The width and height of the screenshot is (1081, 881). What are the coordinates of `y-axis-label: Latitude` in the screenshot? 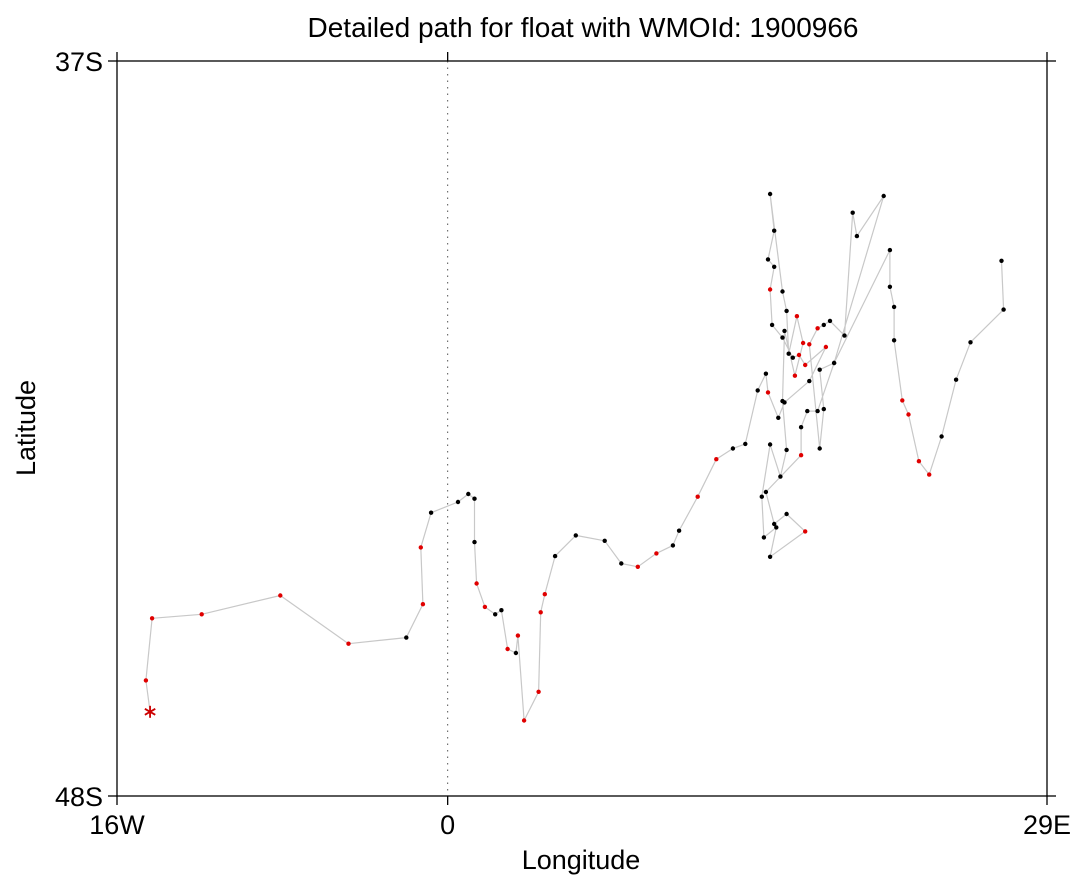 It's located at (26, 428).